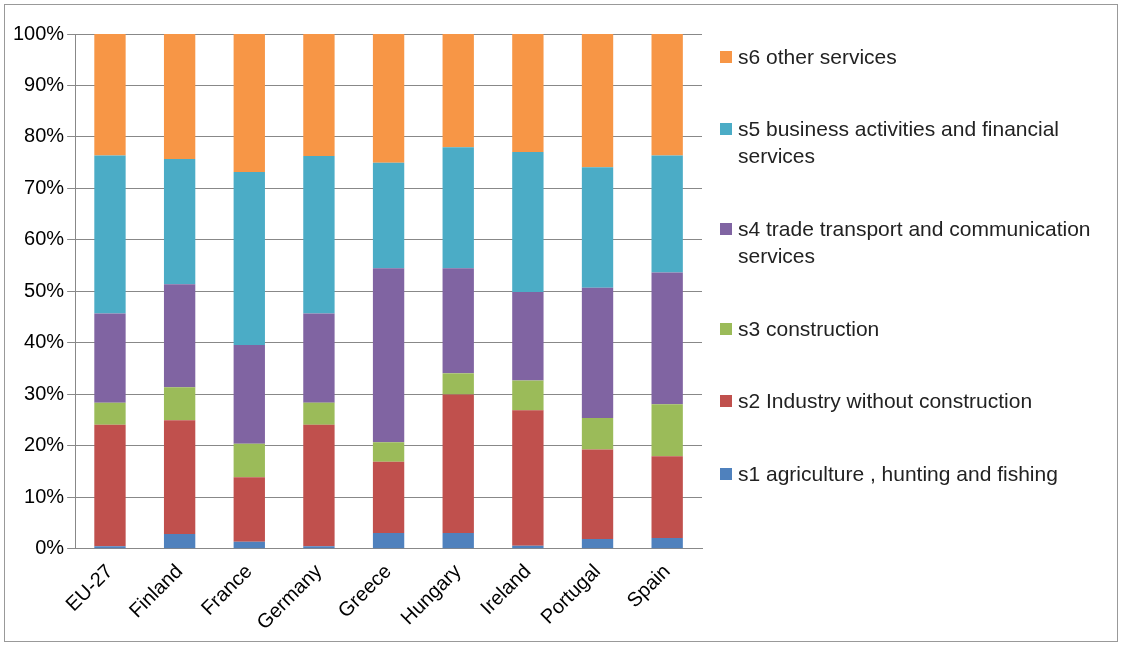 The width and height of the screenshot is (1124, 648). What do you see at coordinates (817, 56) in the screenshot?
I see `legend-label: s6 other services` at bounding box center [817, 56].